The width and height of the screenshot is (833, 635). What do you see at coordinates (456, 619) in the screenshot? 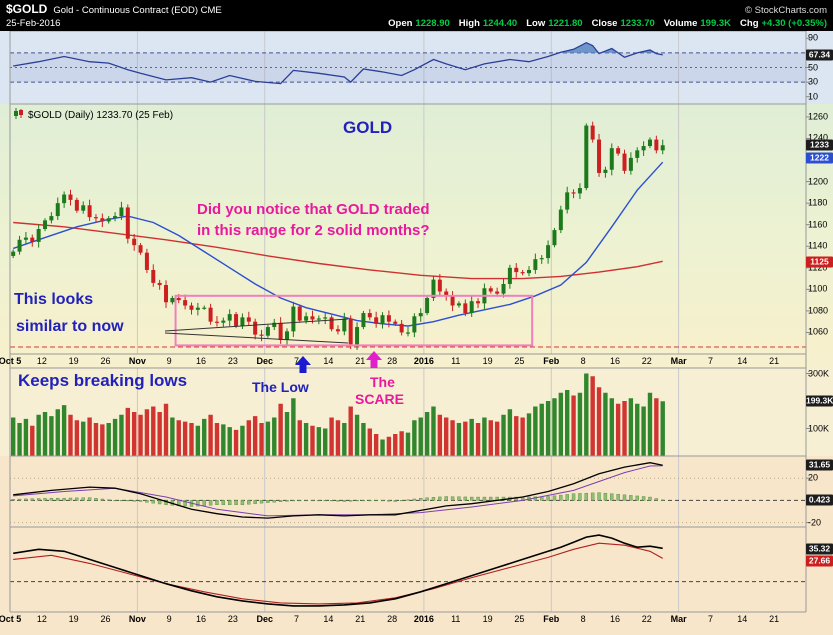
I see `x-label: 11` at bounding box center [456, 619].